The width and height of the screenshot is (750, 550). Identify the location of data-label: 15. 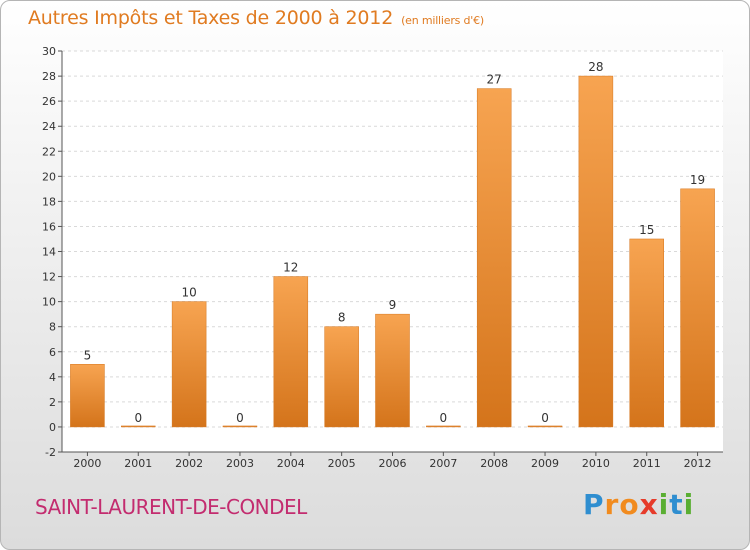
(646, 230).